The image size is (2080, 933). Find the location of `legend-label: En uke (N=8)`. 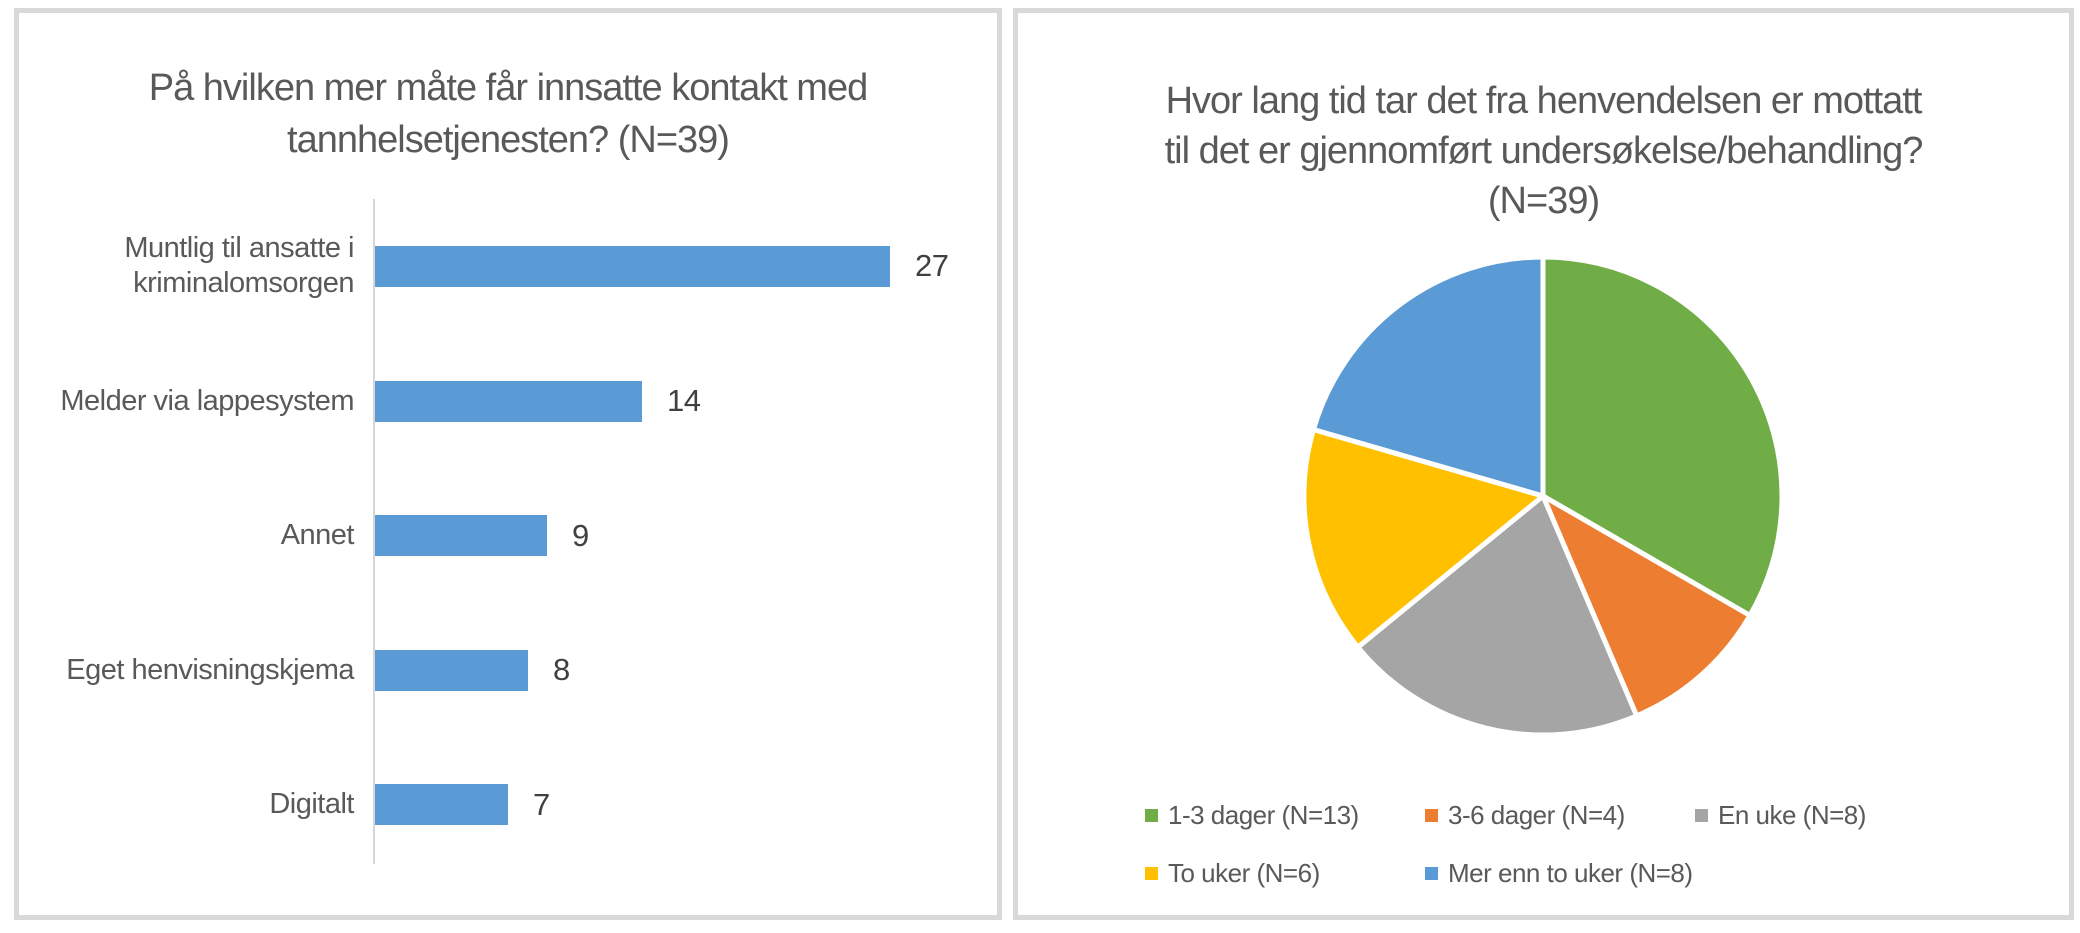

legend-label: En uke (N=8) is located at coordinates (1792, 815).